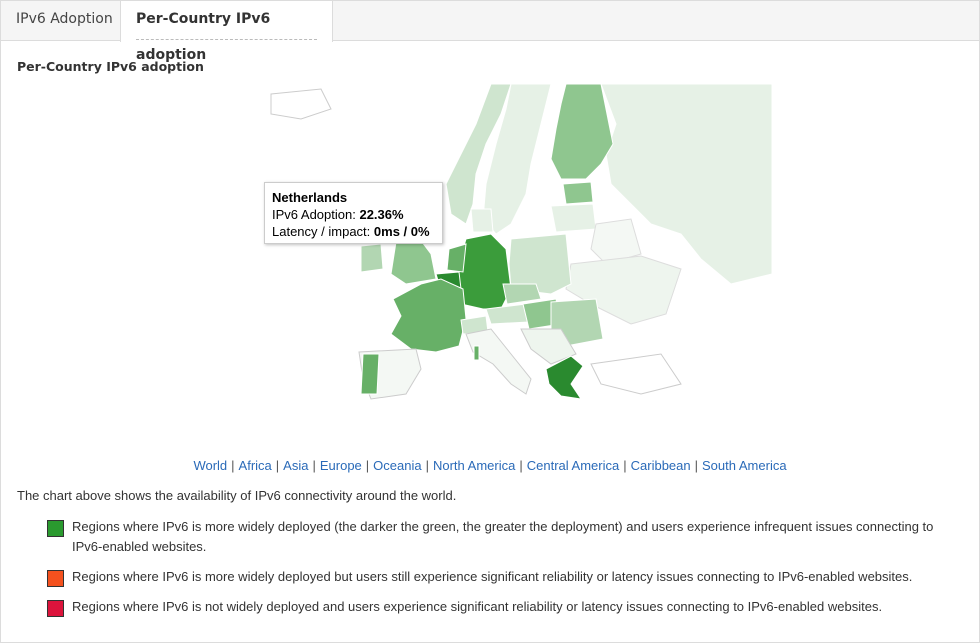 The height and width of the screenshot is (643, 980). Describe the element at coordinates (476, 353) in the screenshot. I see `country-corsica` at that location.